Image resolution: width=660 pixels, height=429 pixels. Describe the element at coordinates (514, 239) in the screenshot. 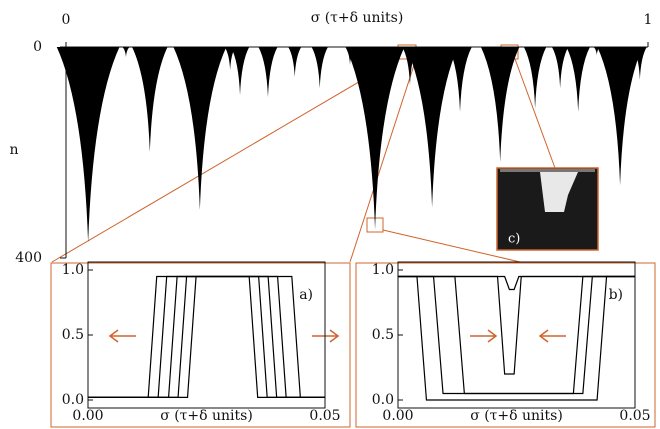

I see `panel-label: c)` at that location.